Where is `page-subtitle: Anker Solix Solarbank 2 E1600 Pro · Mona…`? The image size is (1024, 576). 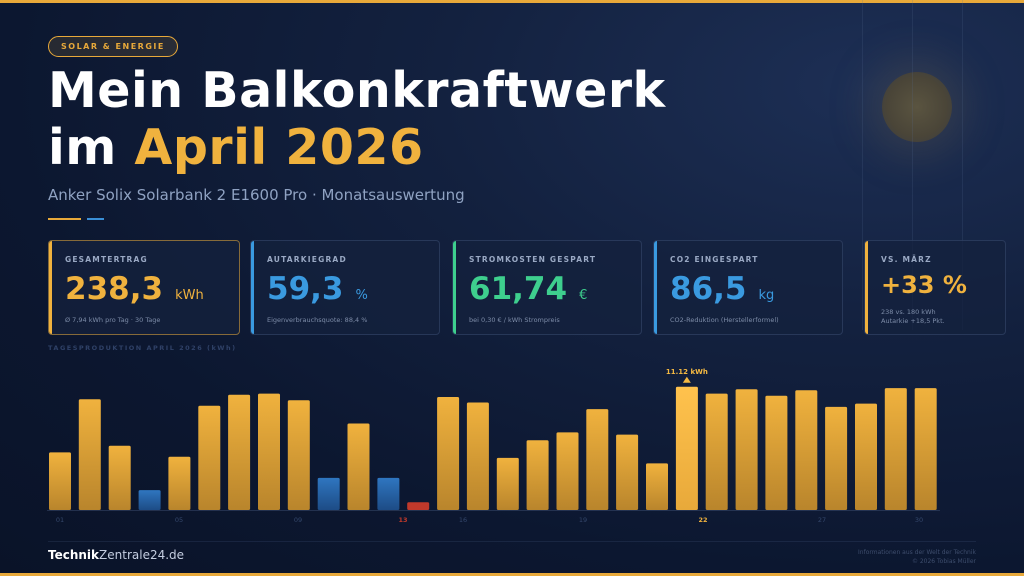
page-subtitle: Anker Solix Solarbank 2 E1600 Pro · Mona… is located at coordinates (256, 195).